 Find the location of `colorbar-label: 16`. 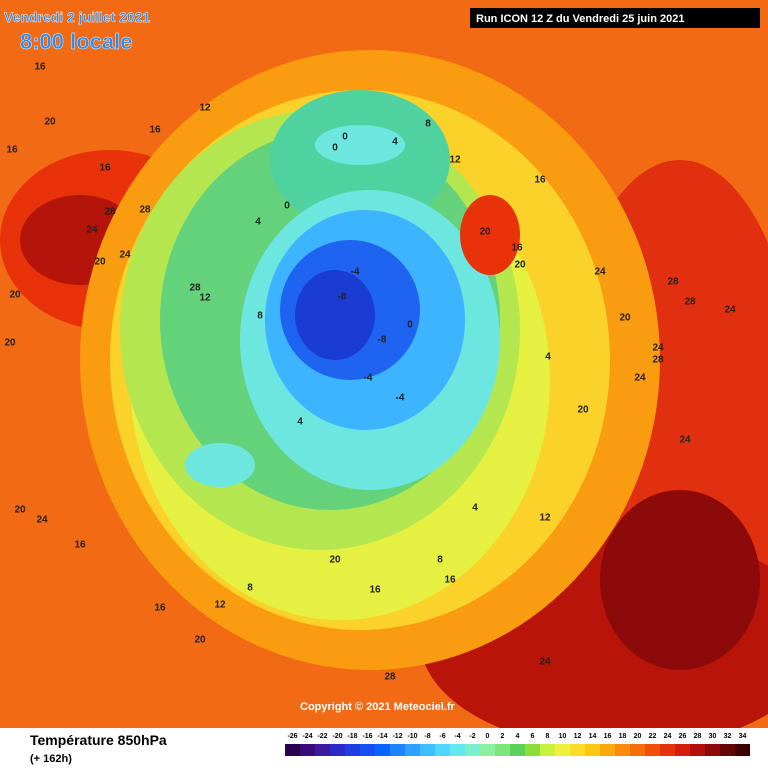

colorbar-label: 16 is located at coordinates (608, 736).